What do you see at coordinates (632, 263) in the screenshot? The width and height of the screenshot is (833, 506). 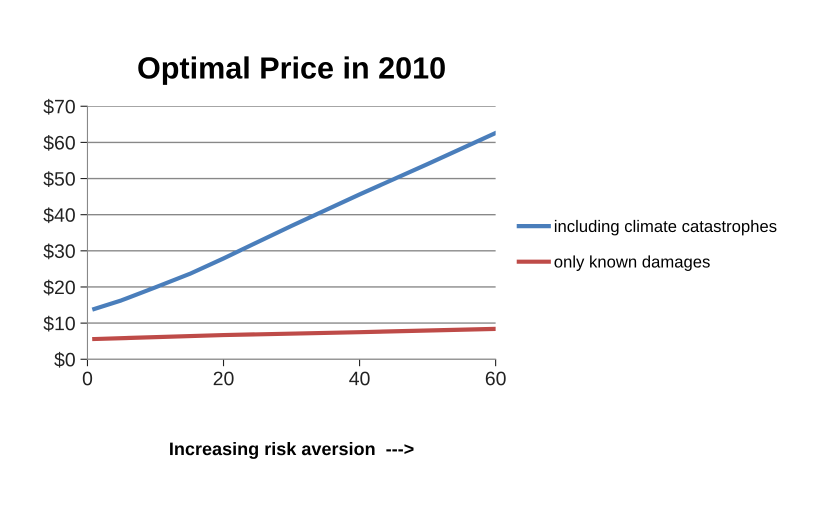 I see `legend-label: only known damages` at bounding box center [632, 263].